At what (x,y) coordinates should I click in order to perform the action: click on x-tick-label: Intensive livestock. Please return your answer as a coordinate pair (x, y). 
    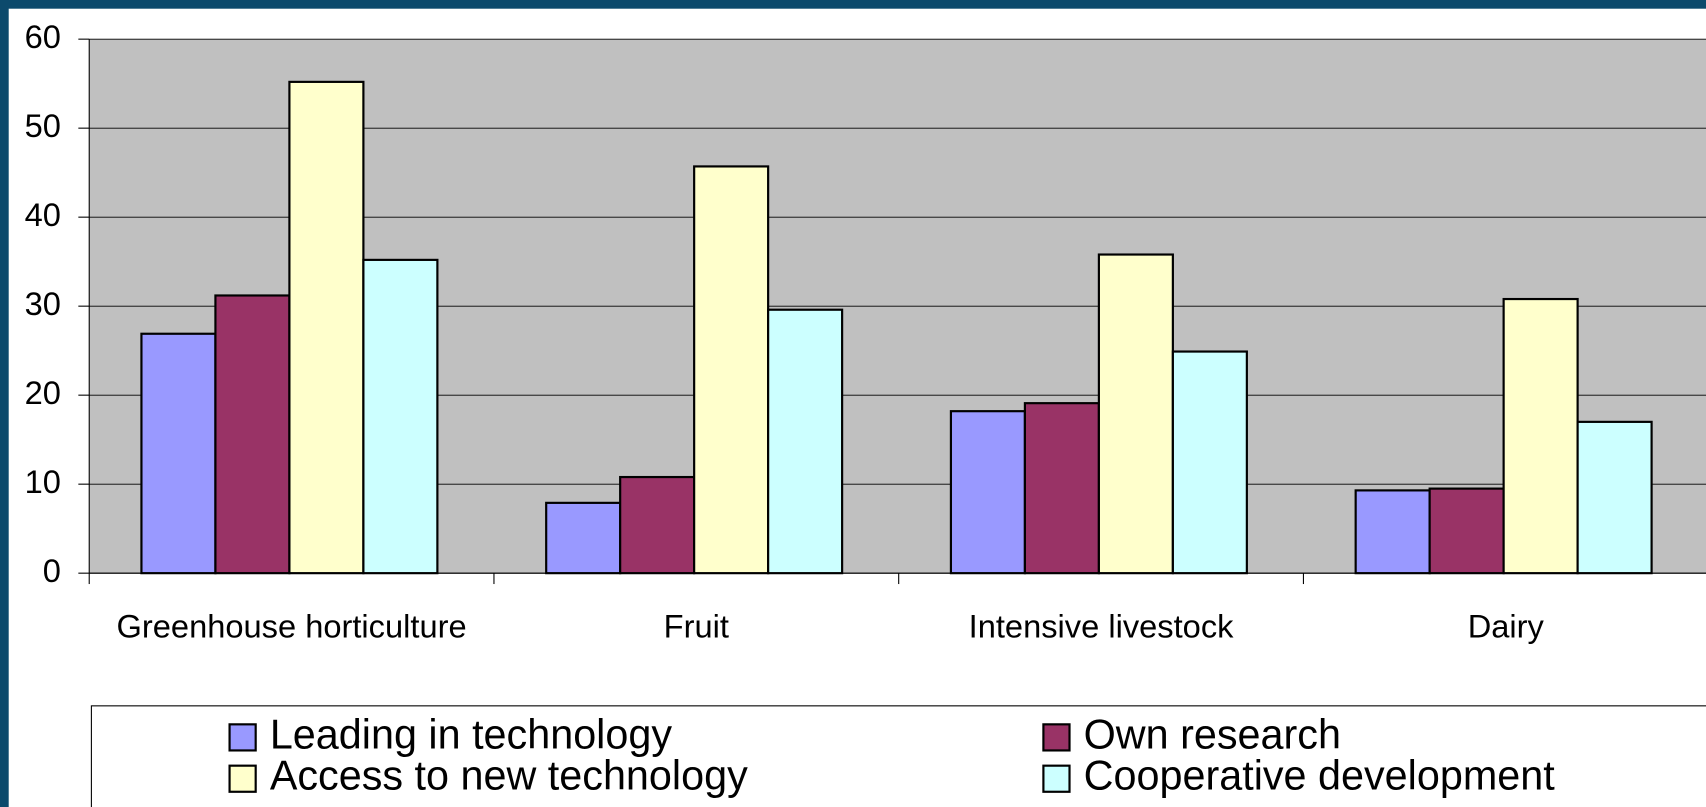
    Looking at the image, I should click on (1101, 625).